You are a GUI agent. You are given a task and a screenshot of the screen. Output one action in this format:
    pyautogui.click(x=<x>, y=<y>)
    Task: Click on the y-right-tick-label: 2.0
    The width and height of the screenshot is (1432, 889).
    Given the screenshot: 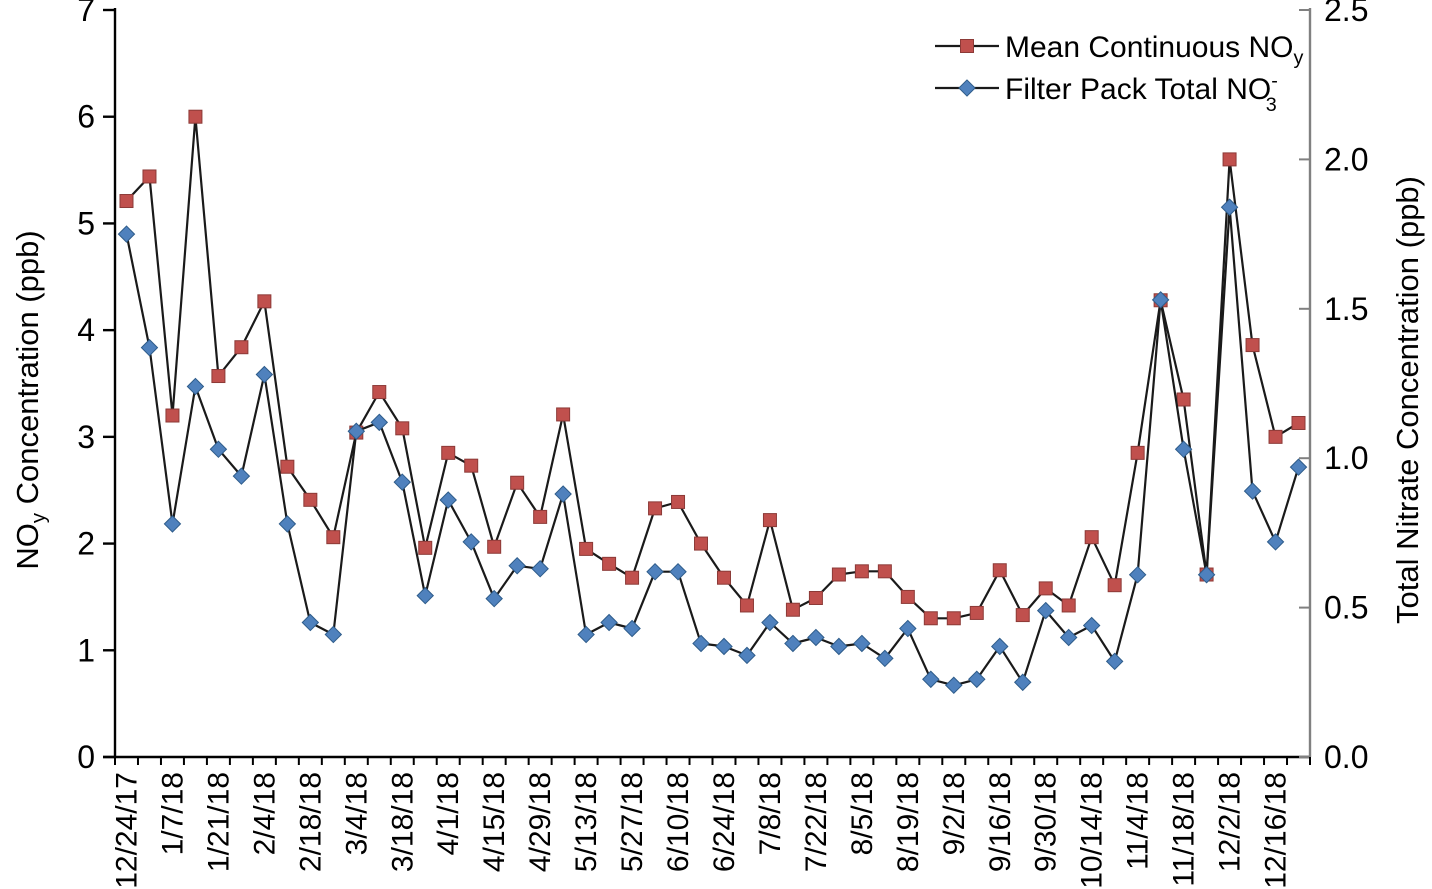 What is the action you would take?
    pyautogui.click(x=1346, y=159)
    